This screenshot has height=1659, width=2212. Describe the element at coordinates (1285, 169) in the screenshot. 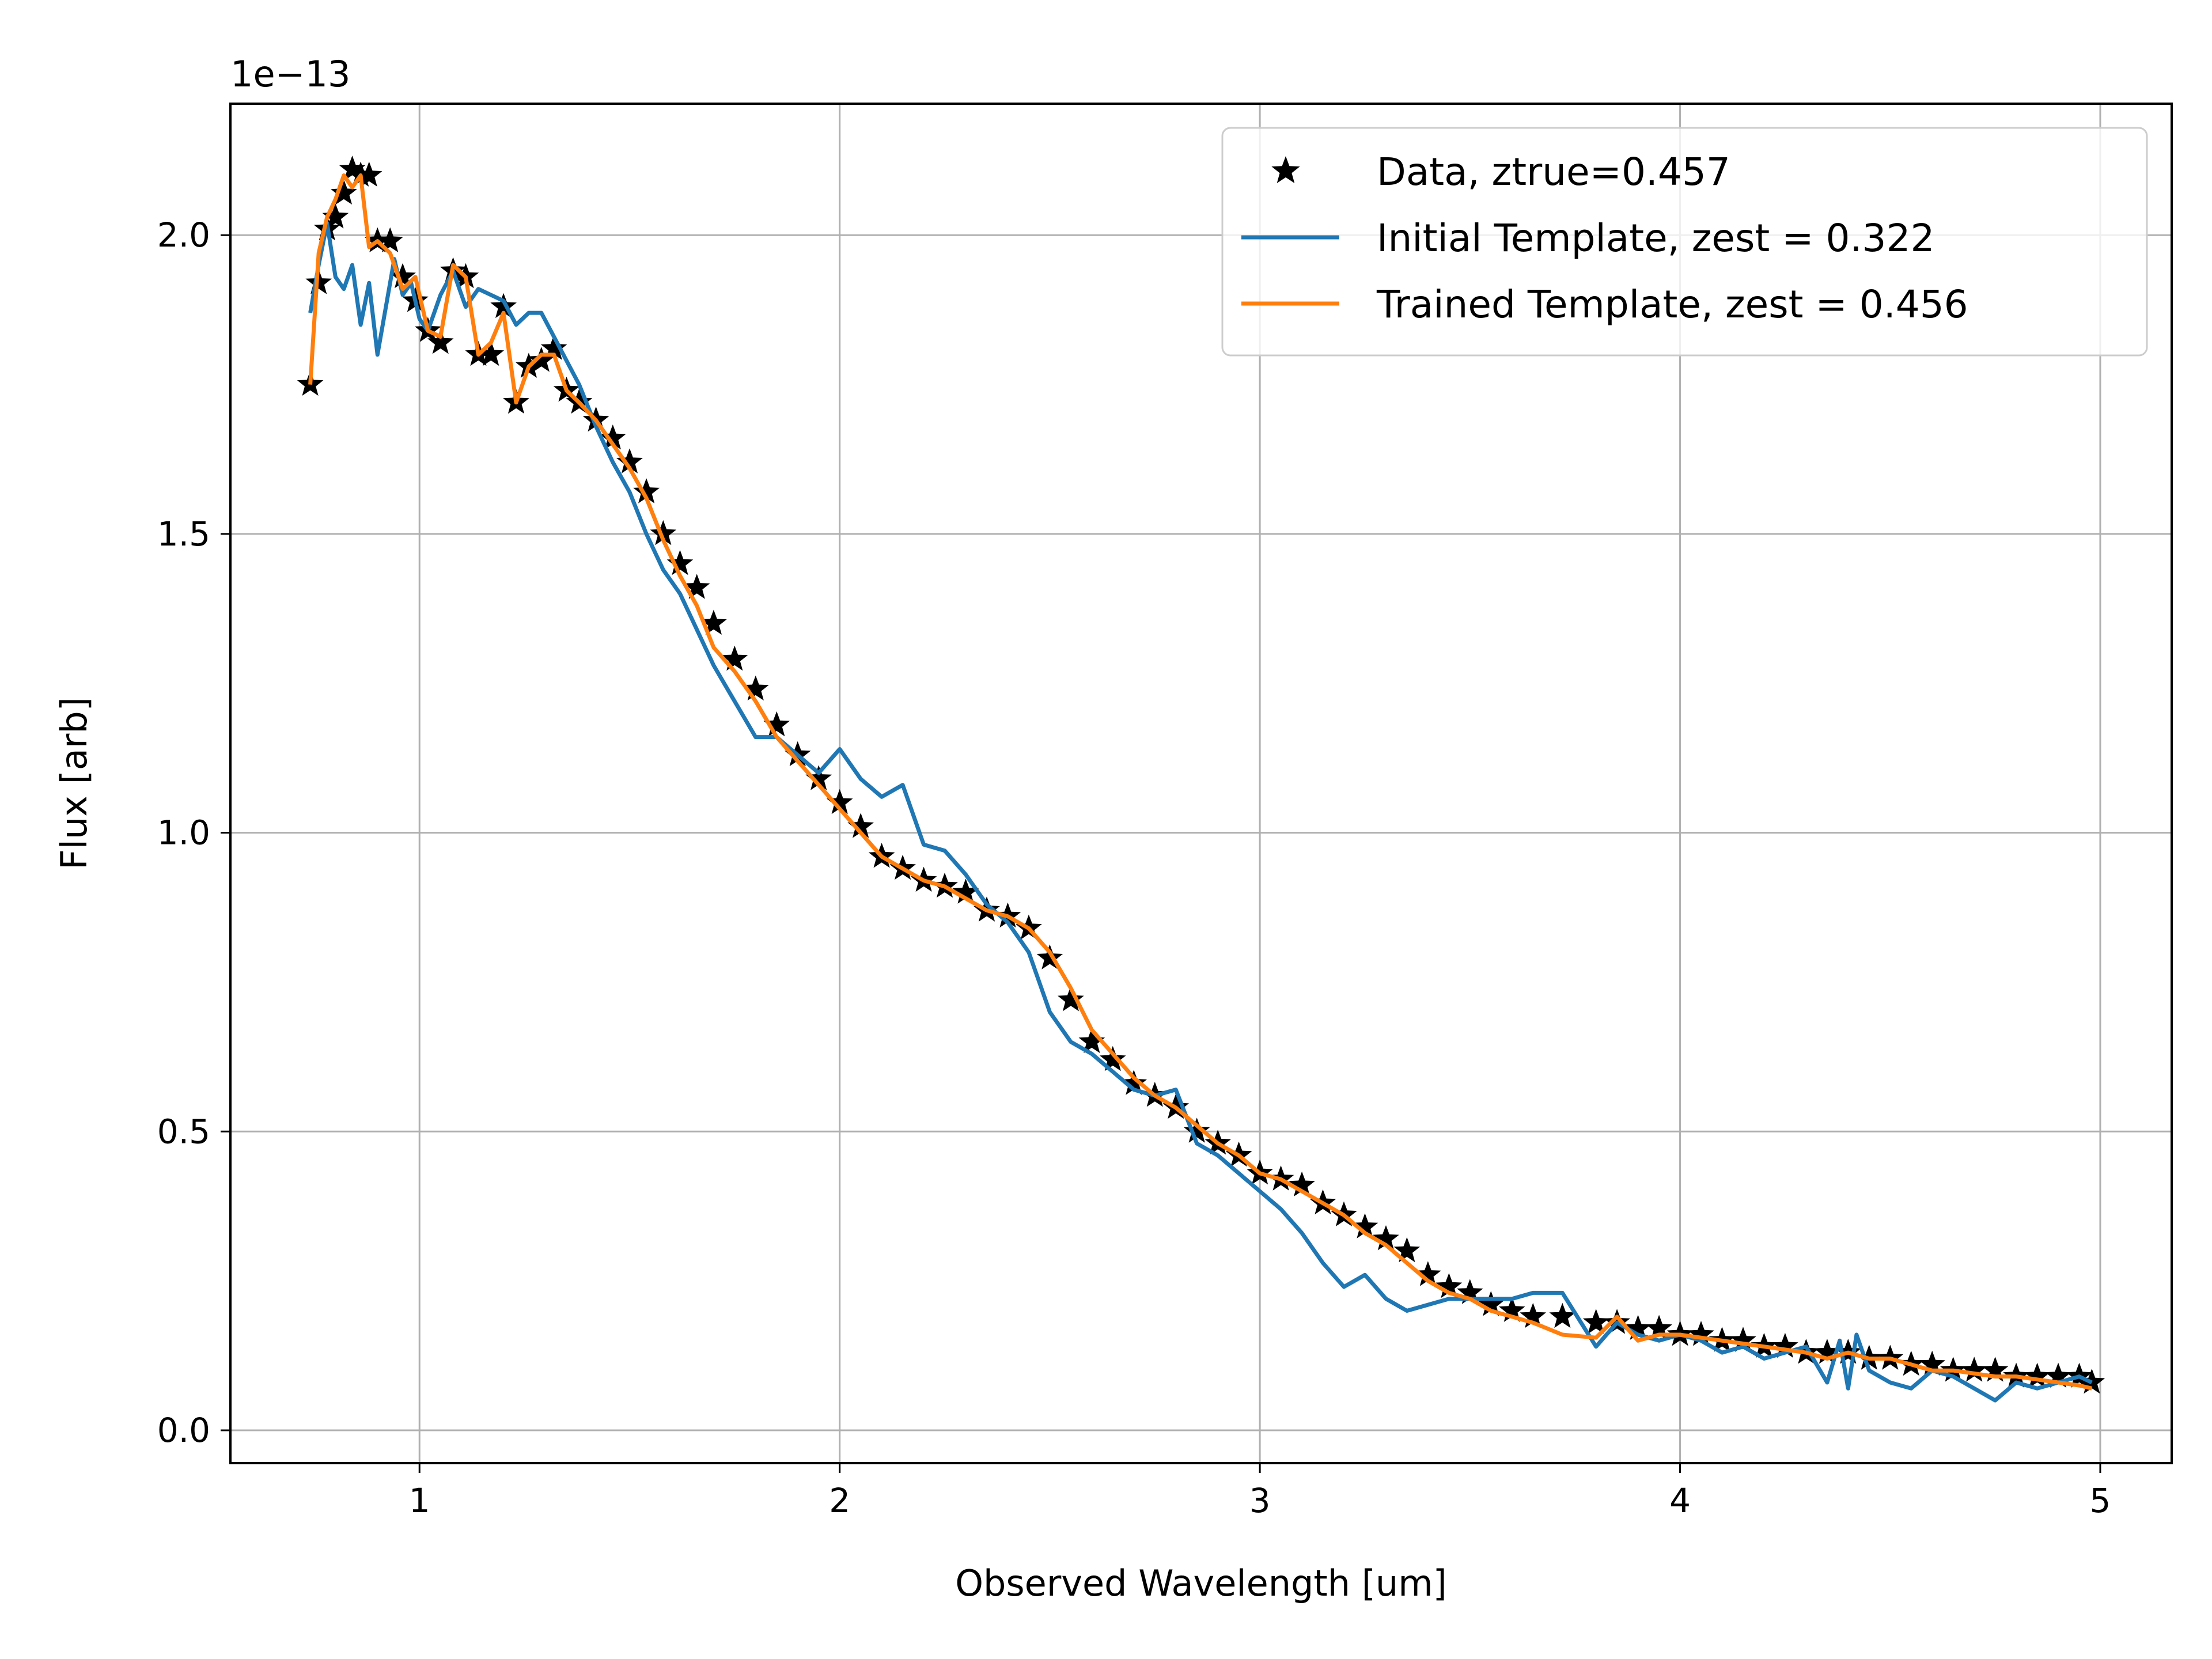

I see `legend-star-icon` at that location.